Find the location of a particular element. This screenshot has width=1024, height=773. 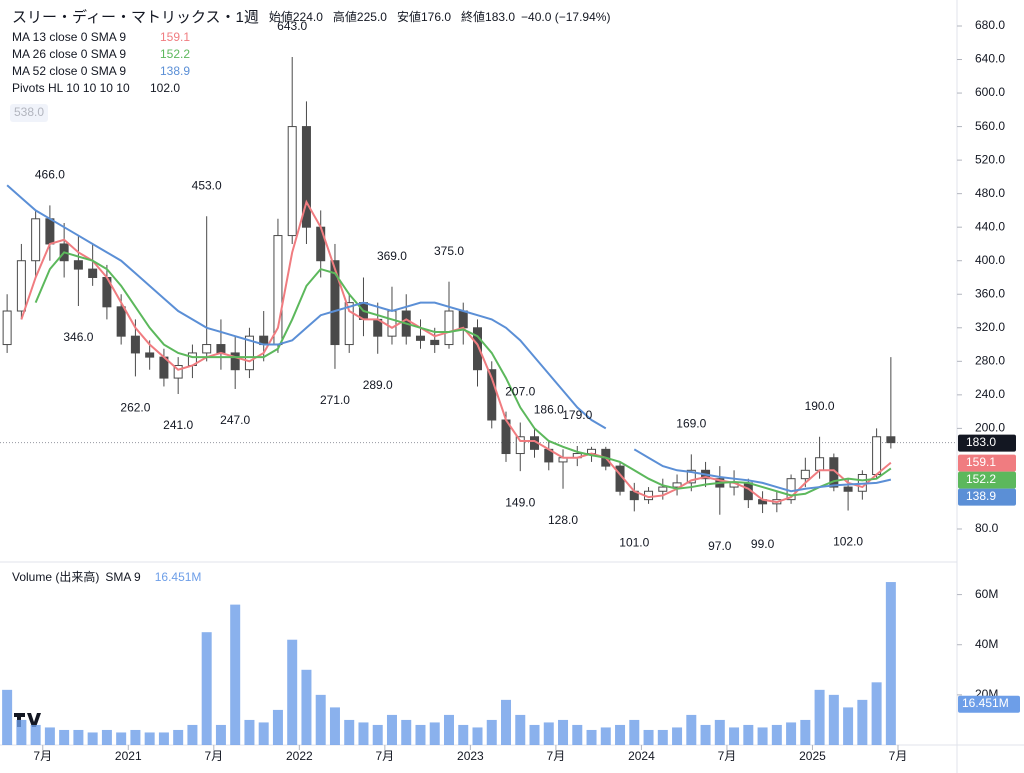

pivot-label: 375.0 is located at coordinates (449, 251).